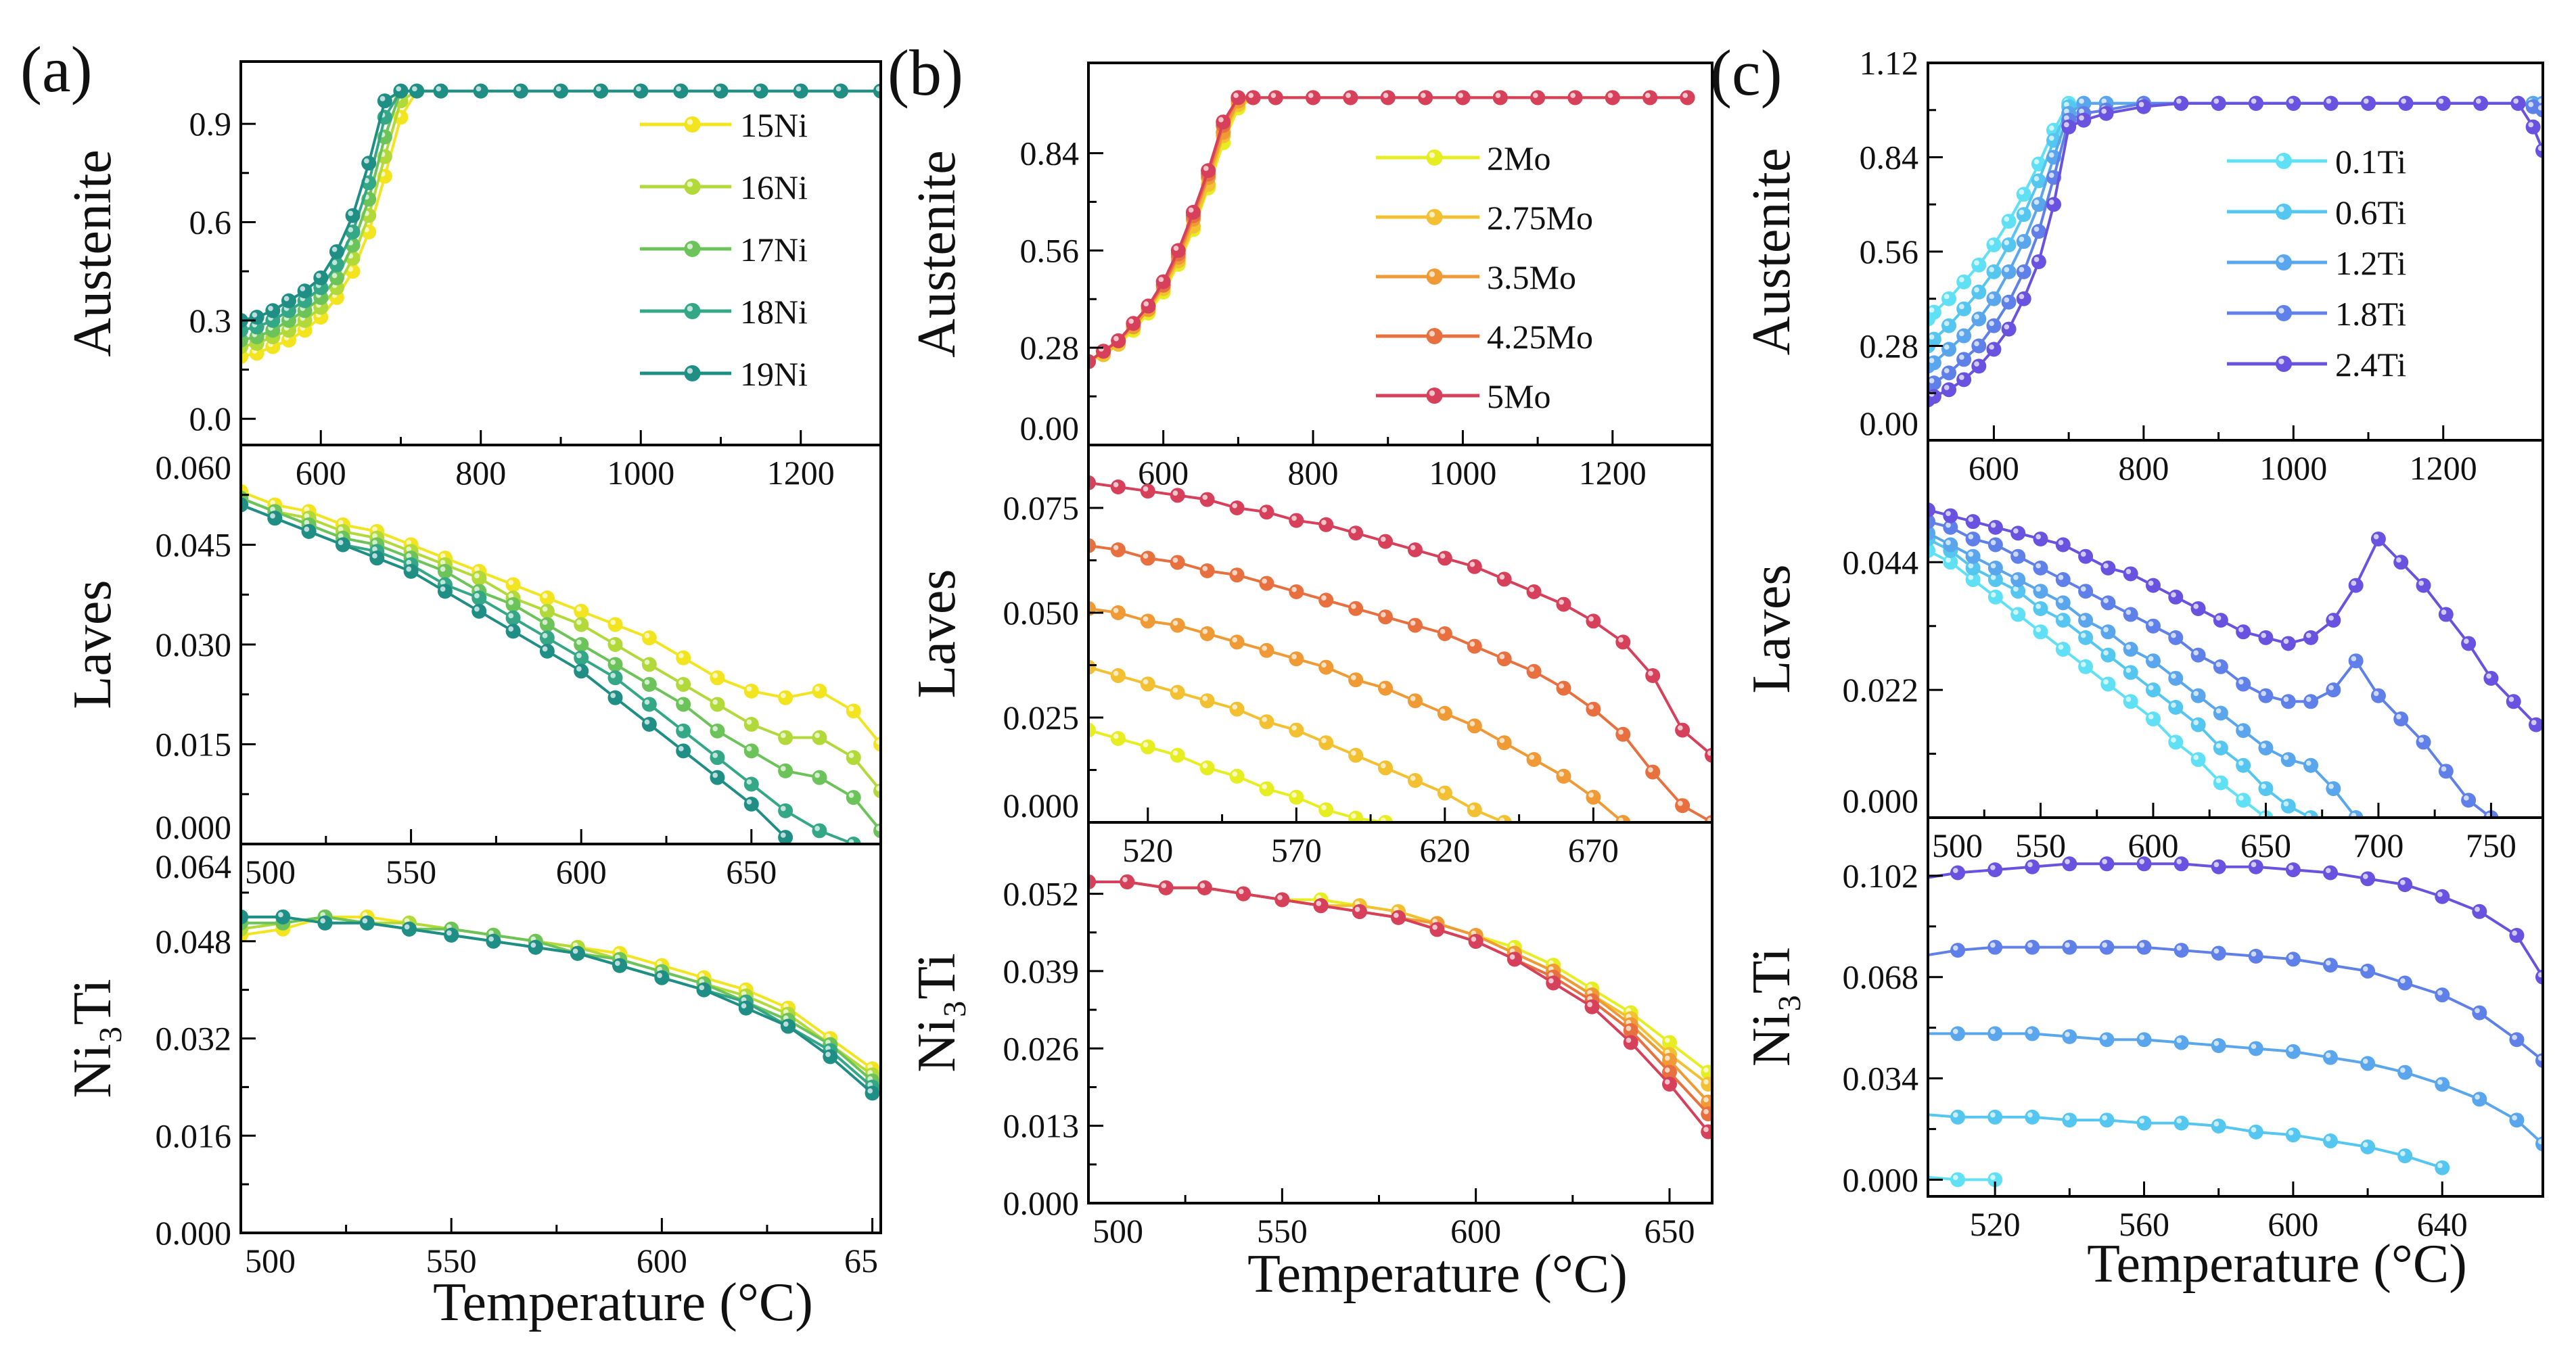 The height and width of the screenshot is (1358, 2576). I want to click on x-tick-label: 800, so click(480, 473).